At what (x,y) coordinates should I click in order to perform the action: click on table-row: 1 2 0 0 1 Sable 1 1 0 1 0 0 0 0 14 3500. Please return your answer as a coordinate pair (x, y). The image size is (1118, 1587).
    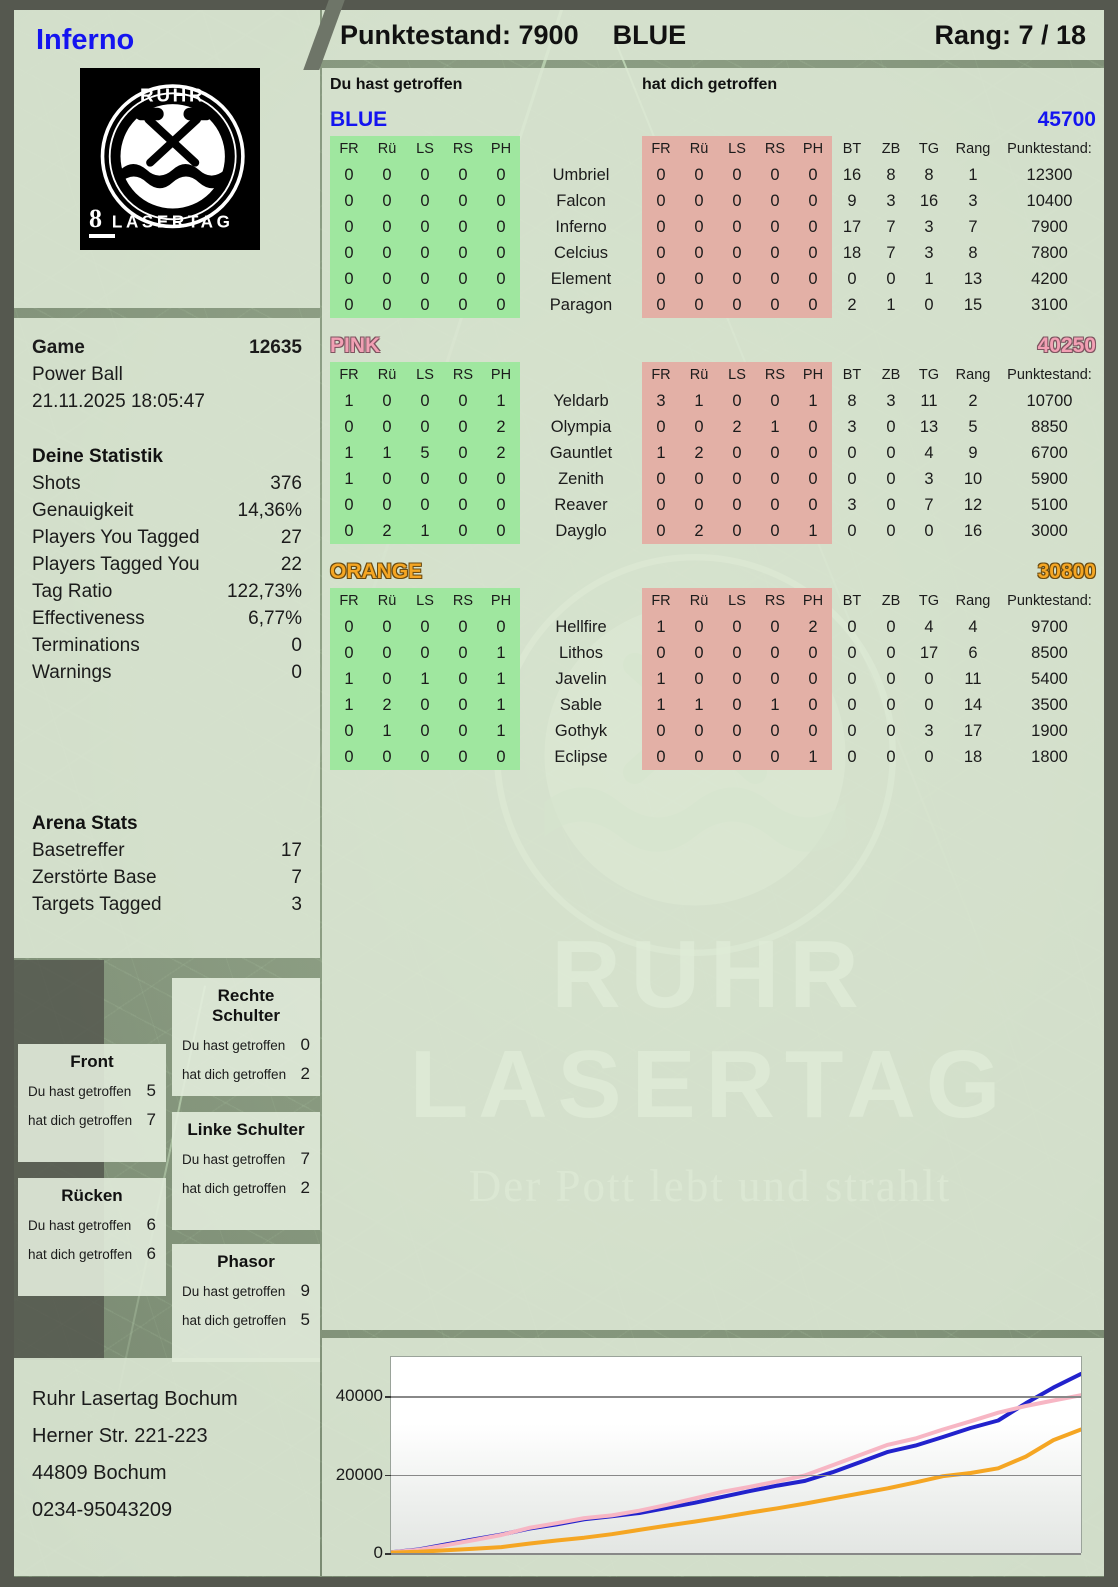
    Looking at the image, I should click on (715, 705).